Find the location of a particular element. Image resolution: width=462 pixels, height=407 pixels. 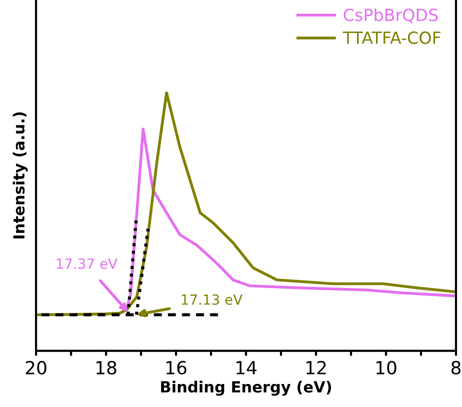

annotation: 17.37 eV is located at coordinates (87, 263).